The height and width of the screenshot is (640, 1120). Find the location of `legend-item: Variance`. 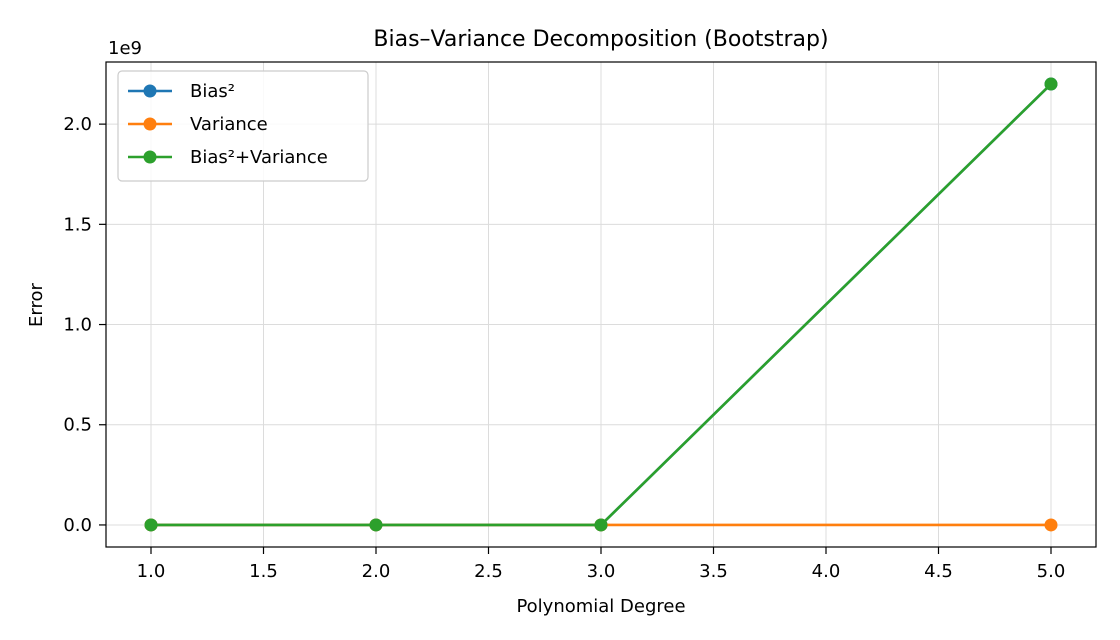

legend-item: Variance is located at coordinates (198, 124).